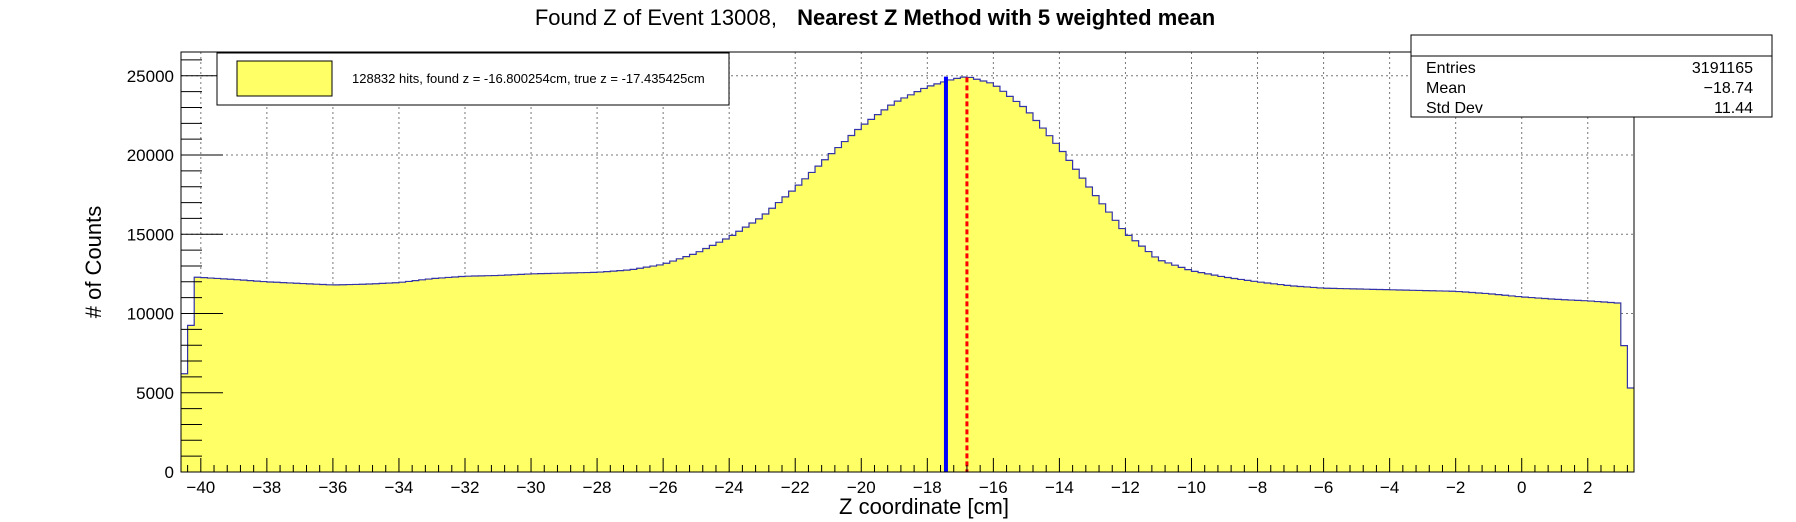  I want to click on x-tick-label: −38, so click(266, 487).